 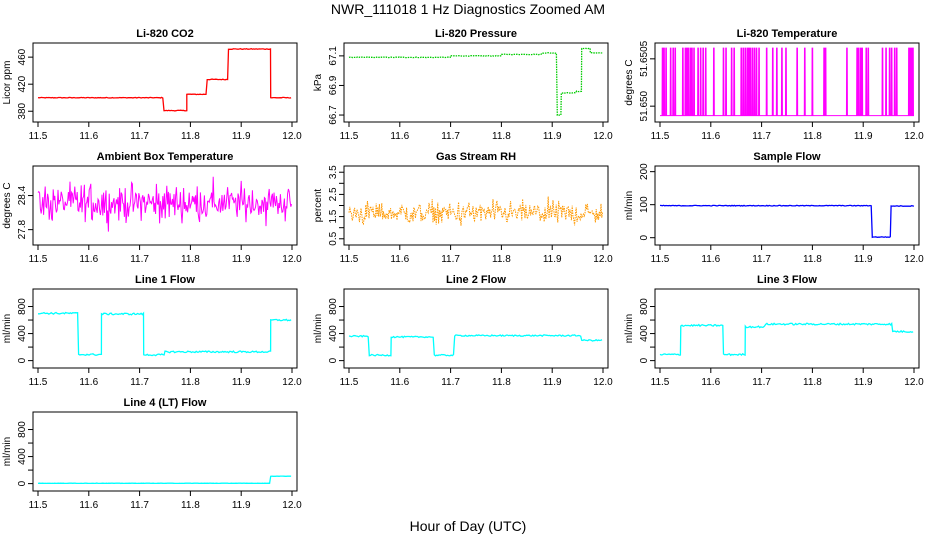 What do you see at coordinates (333, 56) in the screenshot?
I see `y-tick-label: 67.1` at bounding box center [333, 56].